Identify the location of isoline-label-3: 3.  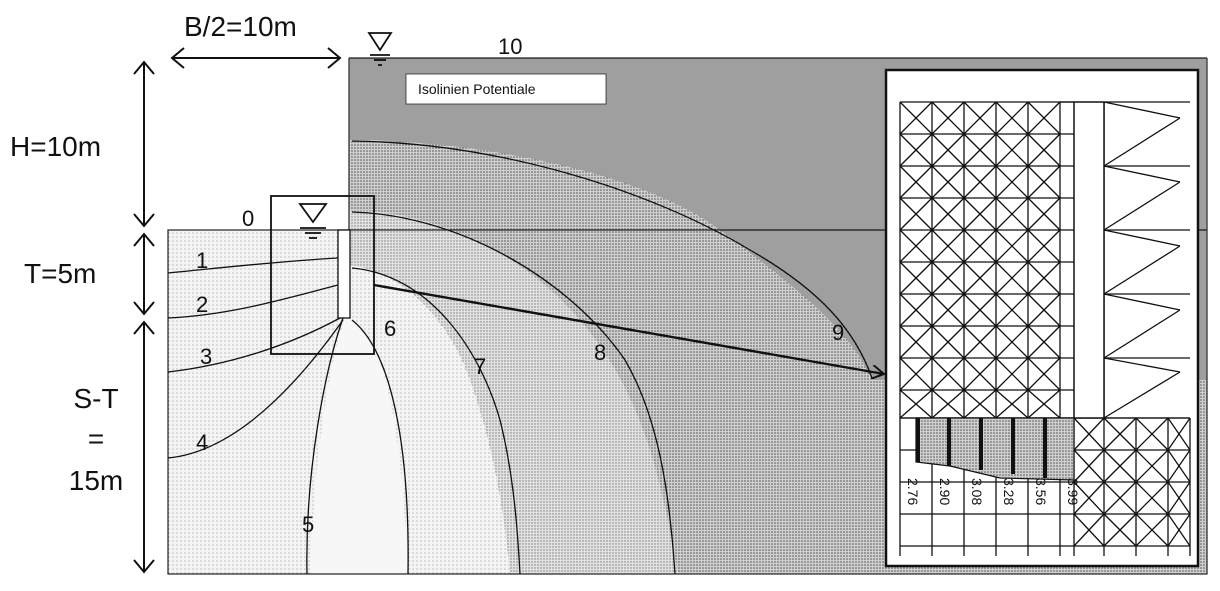
(206, 356).